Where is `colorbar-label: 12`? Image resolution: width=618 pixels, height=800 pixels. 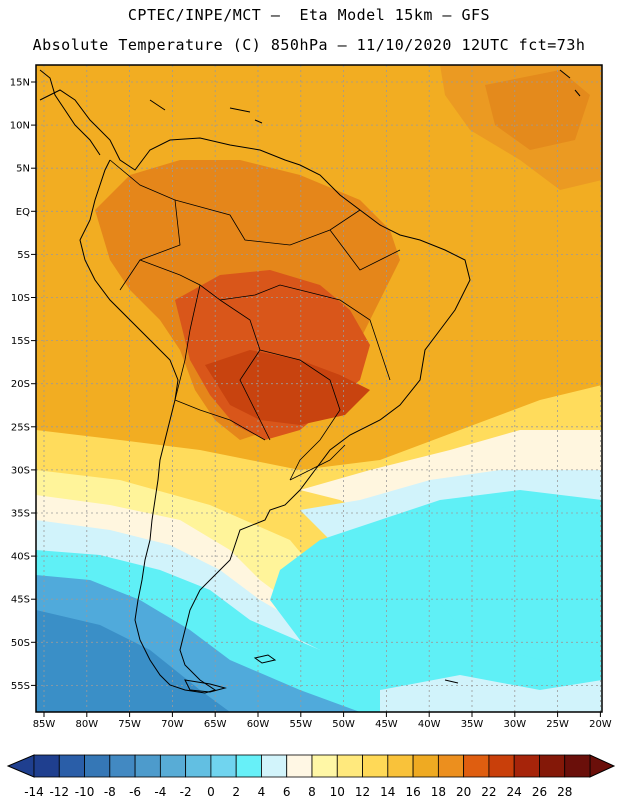
colorbar-label: 12 is located at coordinates (362, 792).